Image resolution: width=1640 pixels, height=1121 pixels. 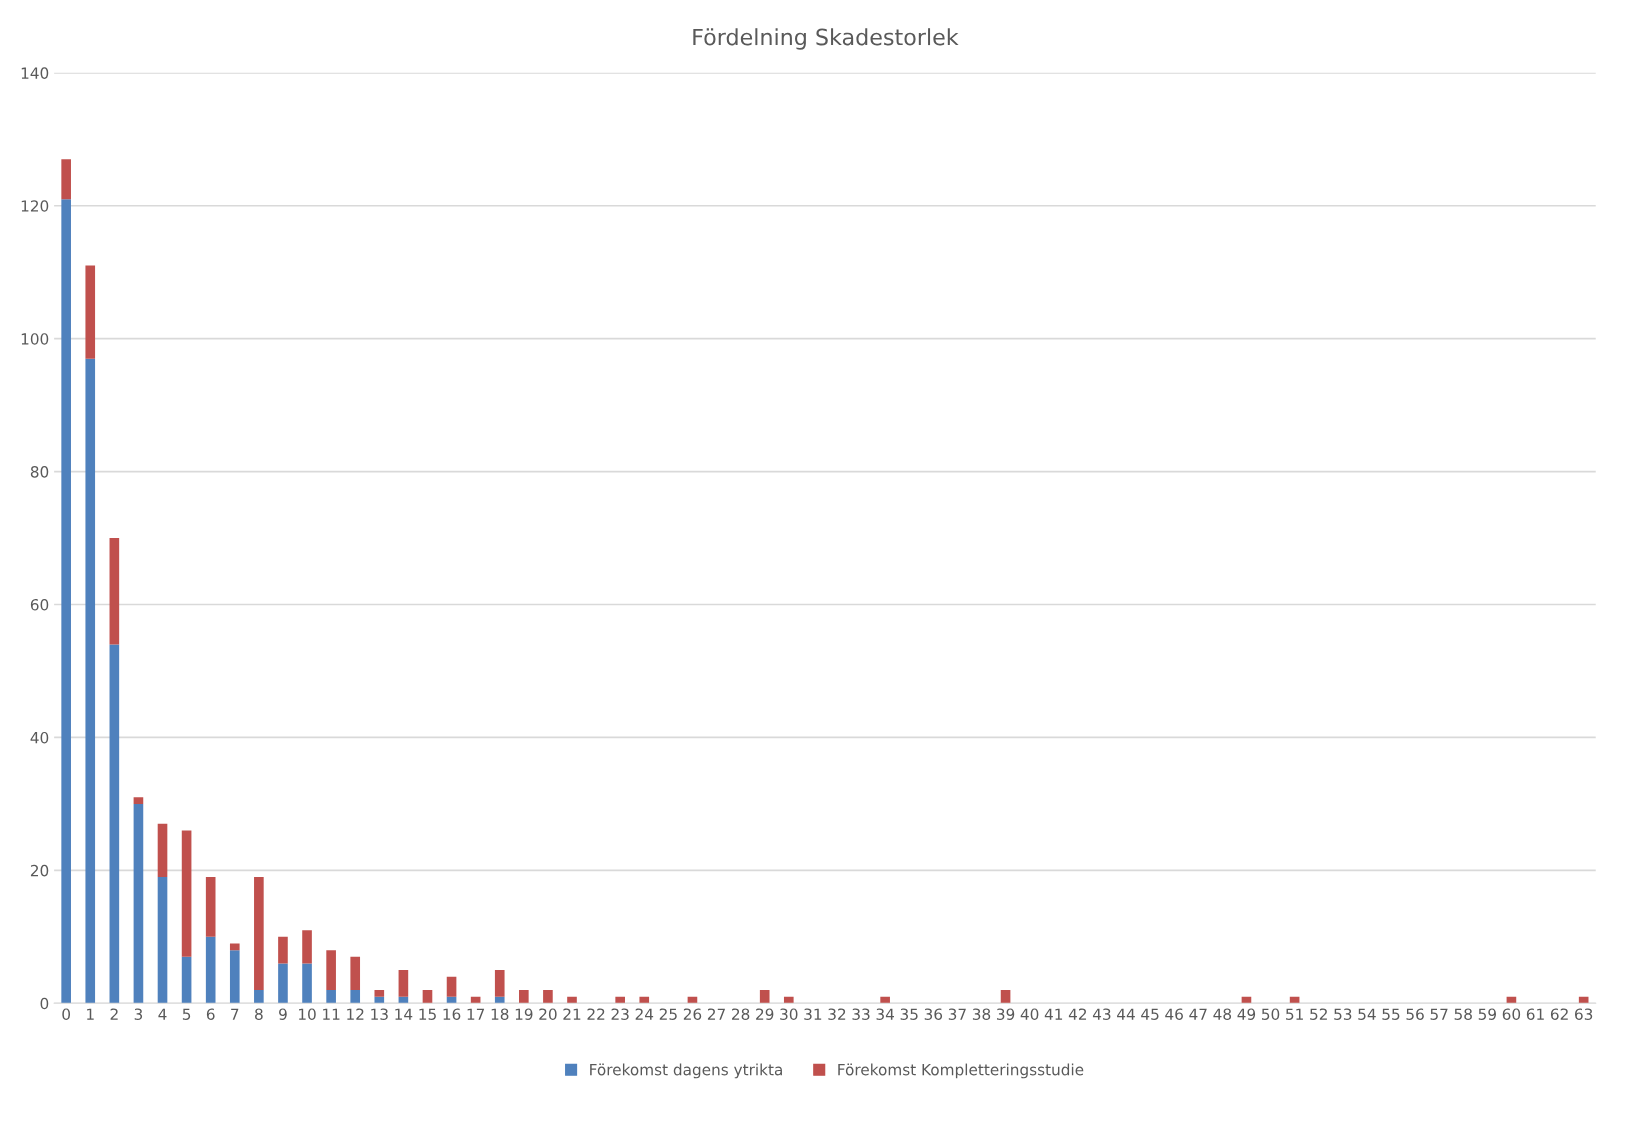 What do you see at coordinates (1126, 1014) in the screenshot?
I see `x-tick-label: 44` at bounding box center [1126, 1014].